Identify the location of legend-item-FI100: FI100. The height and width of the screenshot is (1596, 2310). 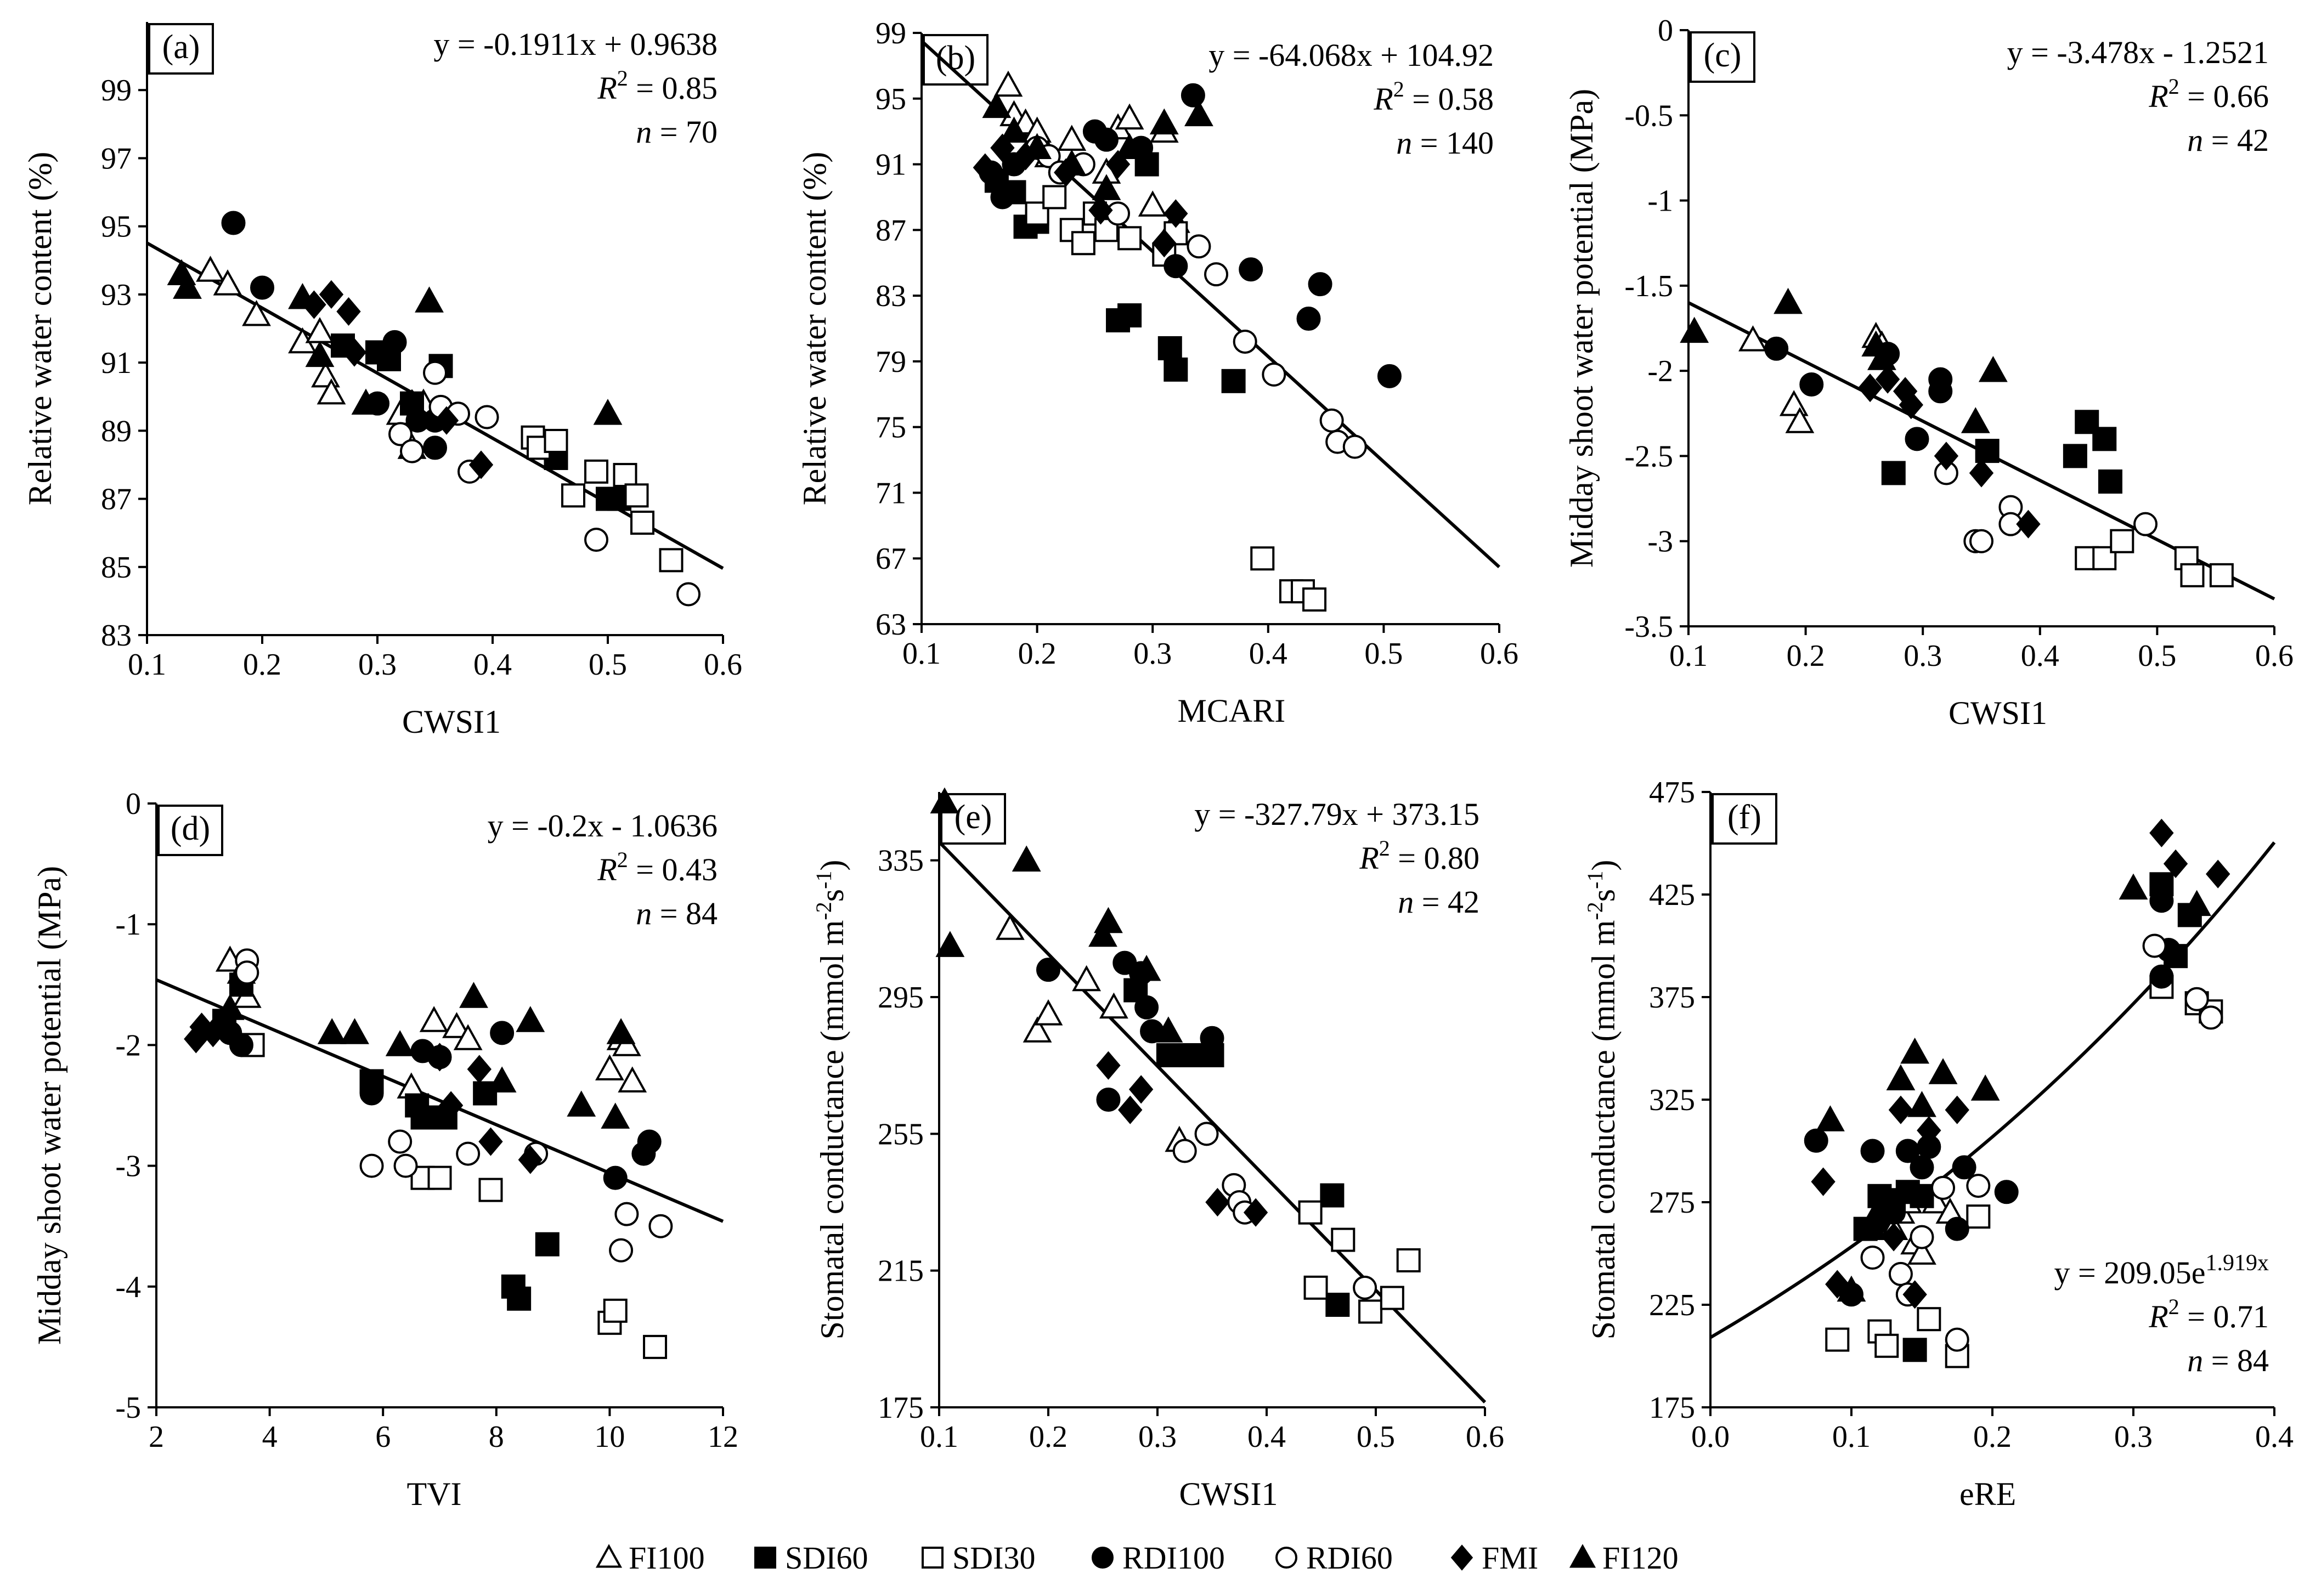
(650, 1558).